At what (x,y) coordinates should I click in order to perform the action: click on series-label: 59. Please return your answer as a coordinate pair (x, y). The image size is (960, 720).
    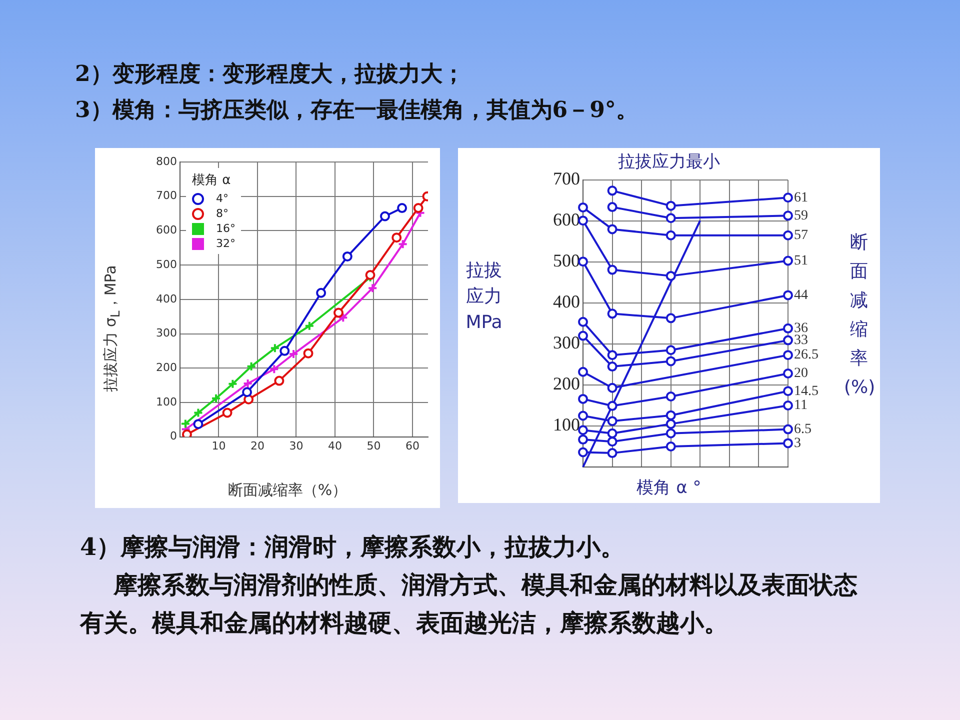
    Looking at the image, I should click on (801, 216).